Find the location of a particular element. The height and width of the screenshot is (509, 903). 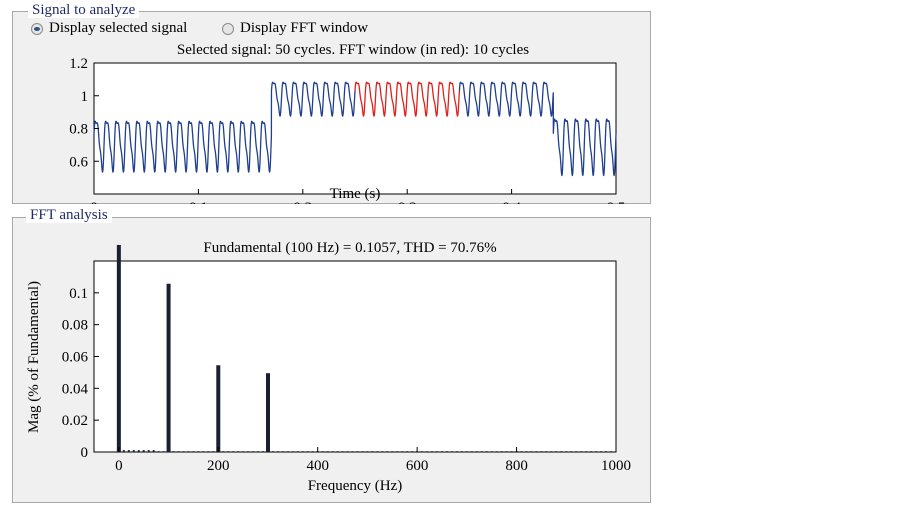

fft-y-tick-label: 0.08 is located at coordinates (75, 326).